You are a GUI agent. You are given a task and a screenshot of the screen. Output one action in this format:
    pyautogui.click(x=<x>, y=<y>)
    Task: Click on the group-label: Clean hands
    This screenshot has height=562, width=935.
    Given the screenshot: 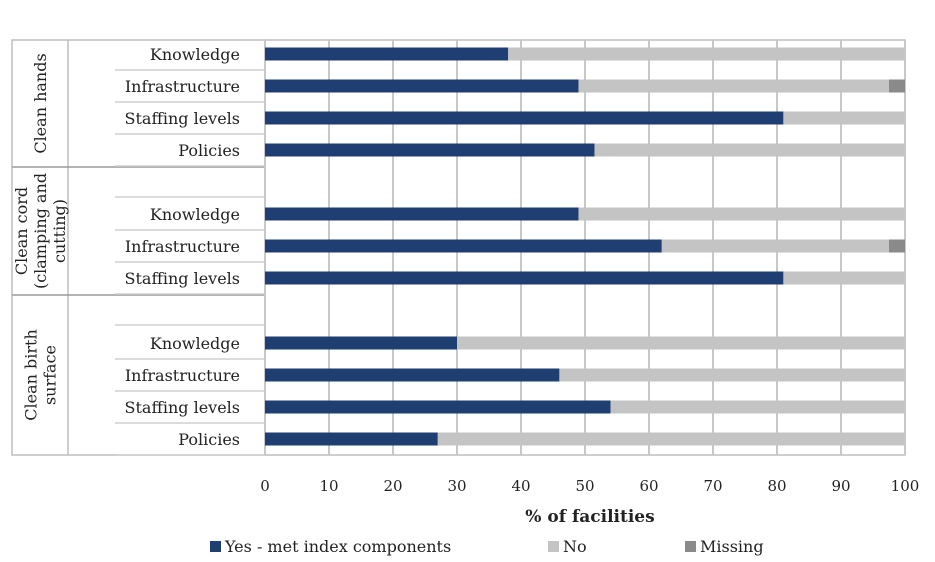 What is the action you would take?
    pyautogui.click(x=40, y=103)
    